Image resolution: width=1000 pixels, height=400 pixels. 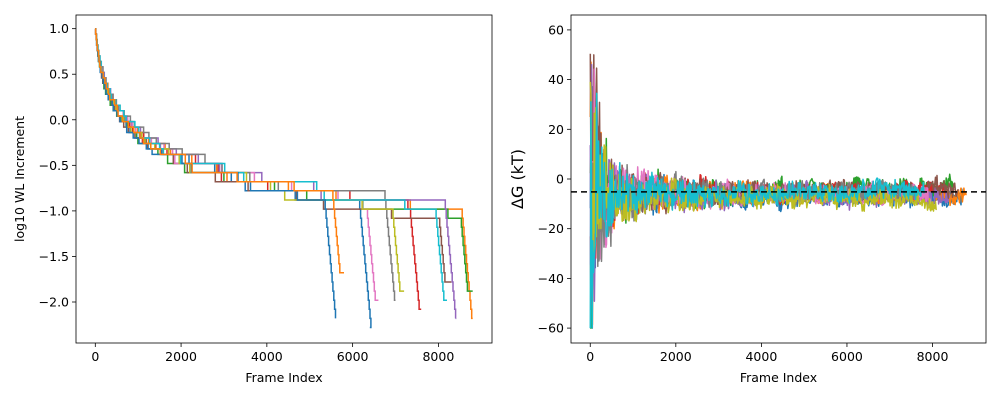 What do you see at coordinates (551, 228) in the screenshot?
I see `y-tick-label: −20` at bounding box center [551, 228].